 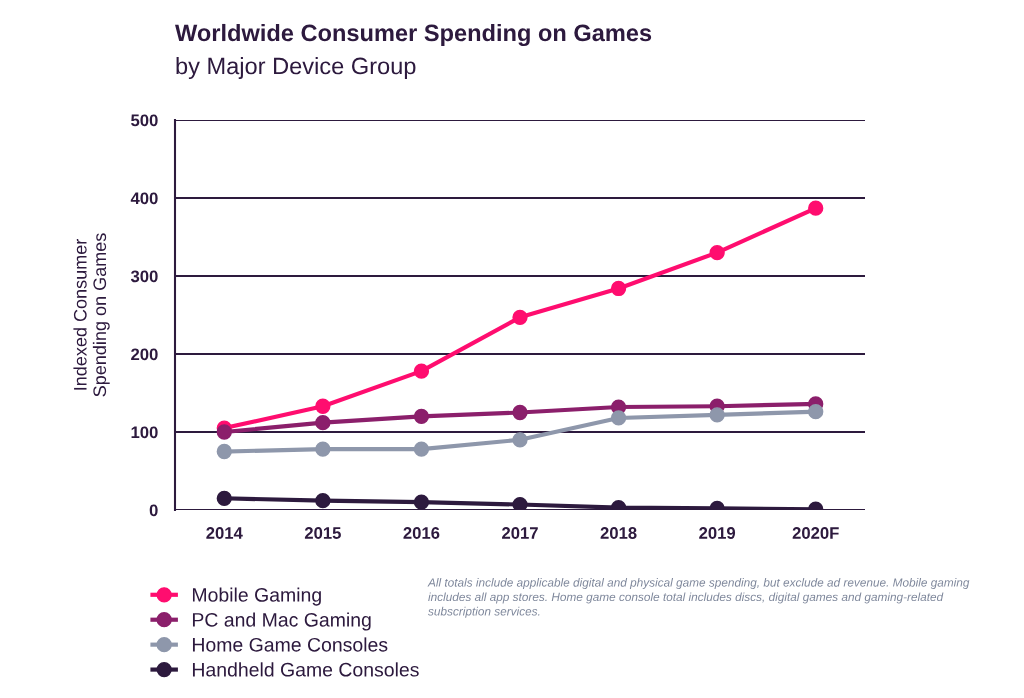 What do you see at coordinates (256, 596) in the screenshot?
I see `legend-label: Mobile Gaming` at bounding box center [256, 596].